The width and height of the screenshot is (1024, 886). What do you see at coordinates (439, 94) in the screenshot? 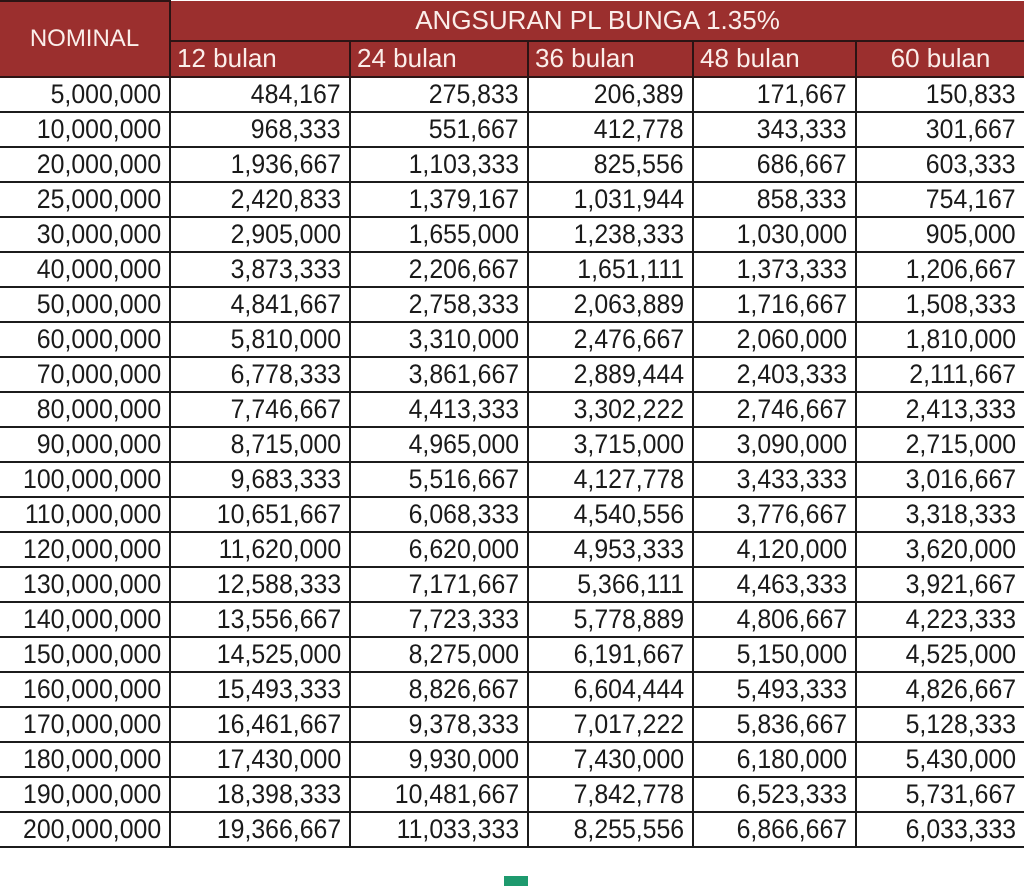
I see `term-24-cell: 275,833` at bounding box center [439, 94].